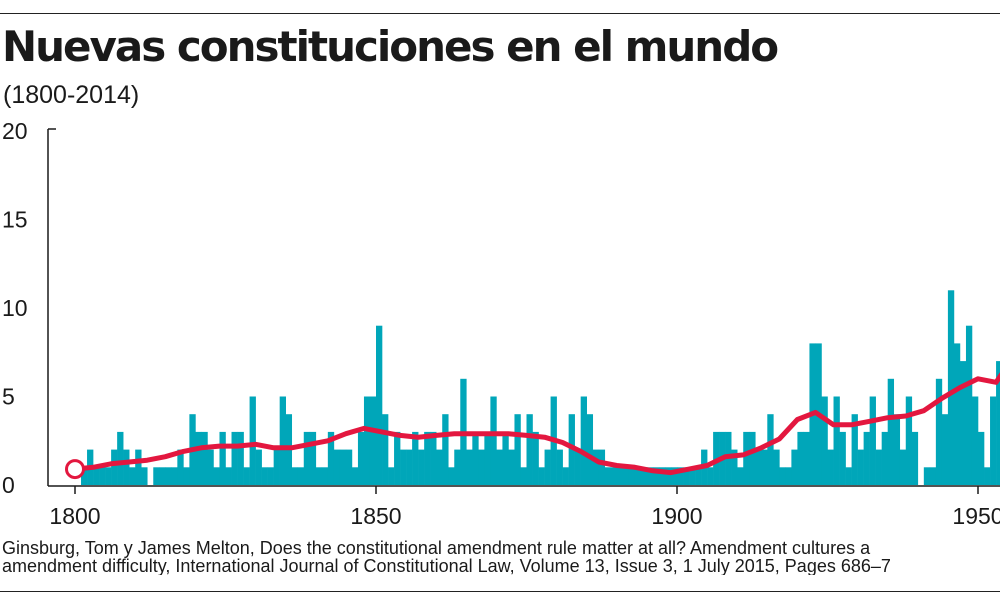  What do you see at coordinates (951, 387) in the screenshot?
I see `bar-1945` at bounding box center [951, 387].